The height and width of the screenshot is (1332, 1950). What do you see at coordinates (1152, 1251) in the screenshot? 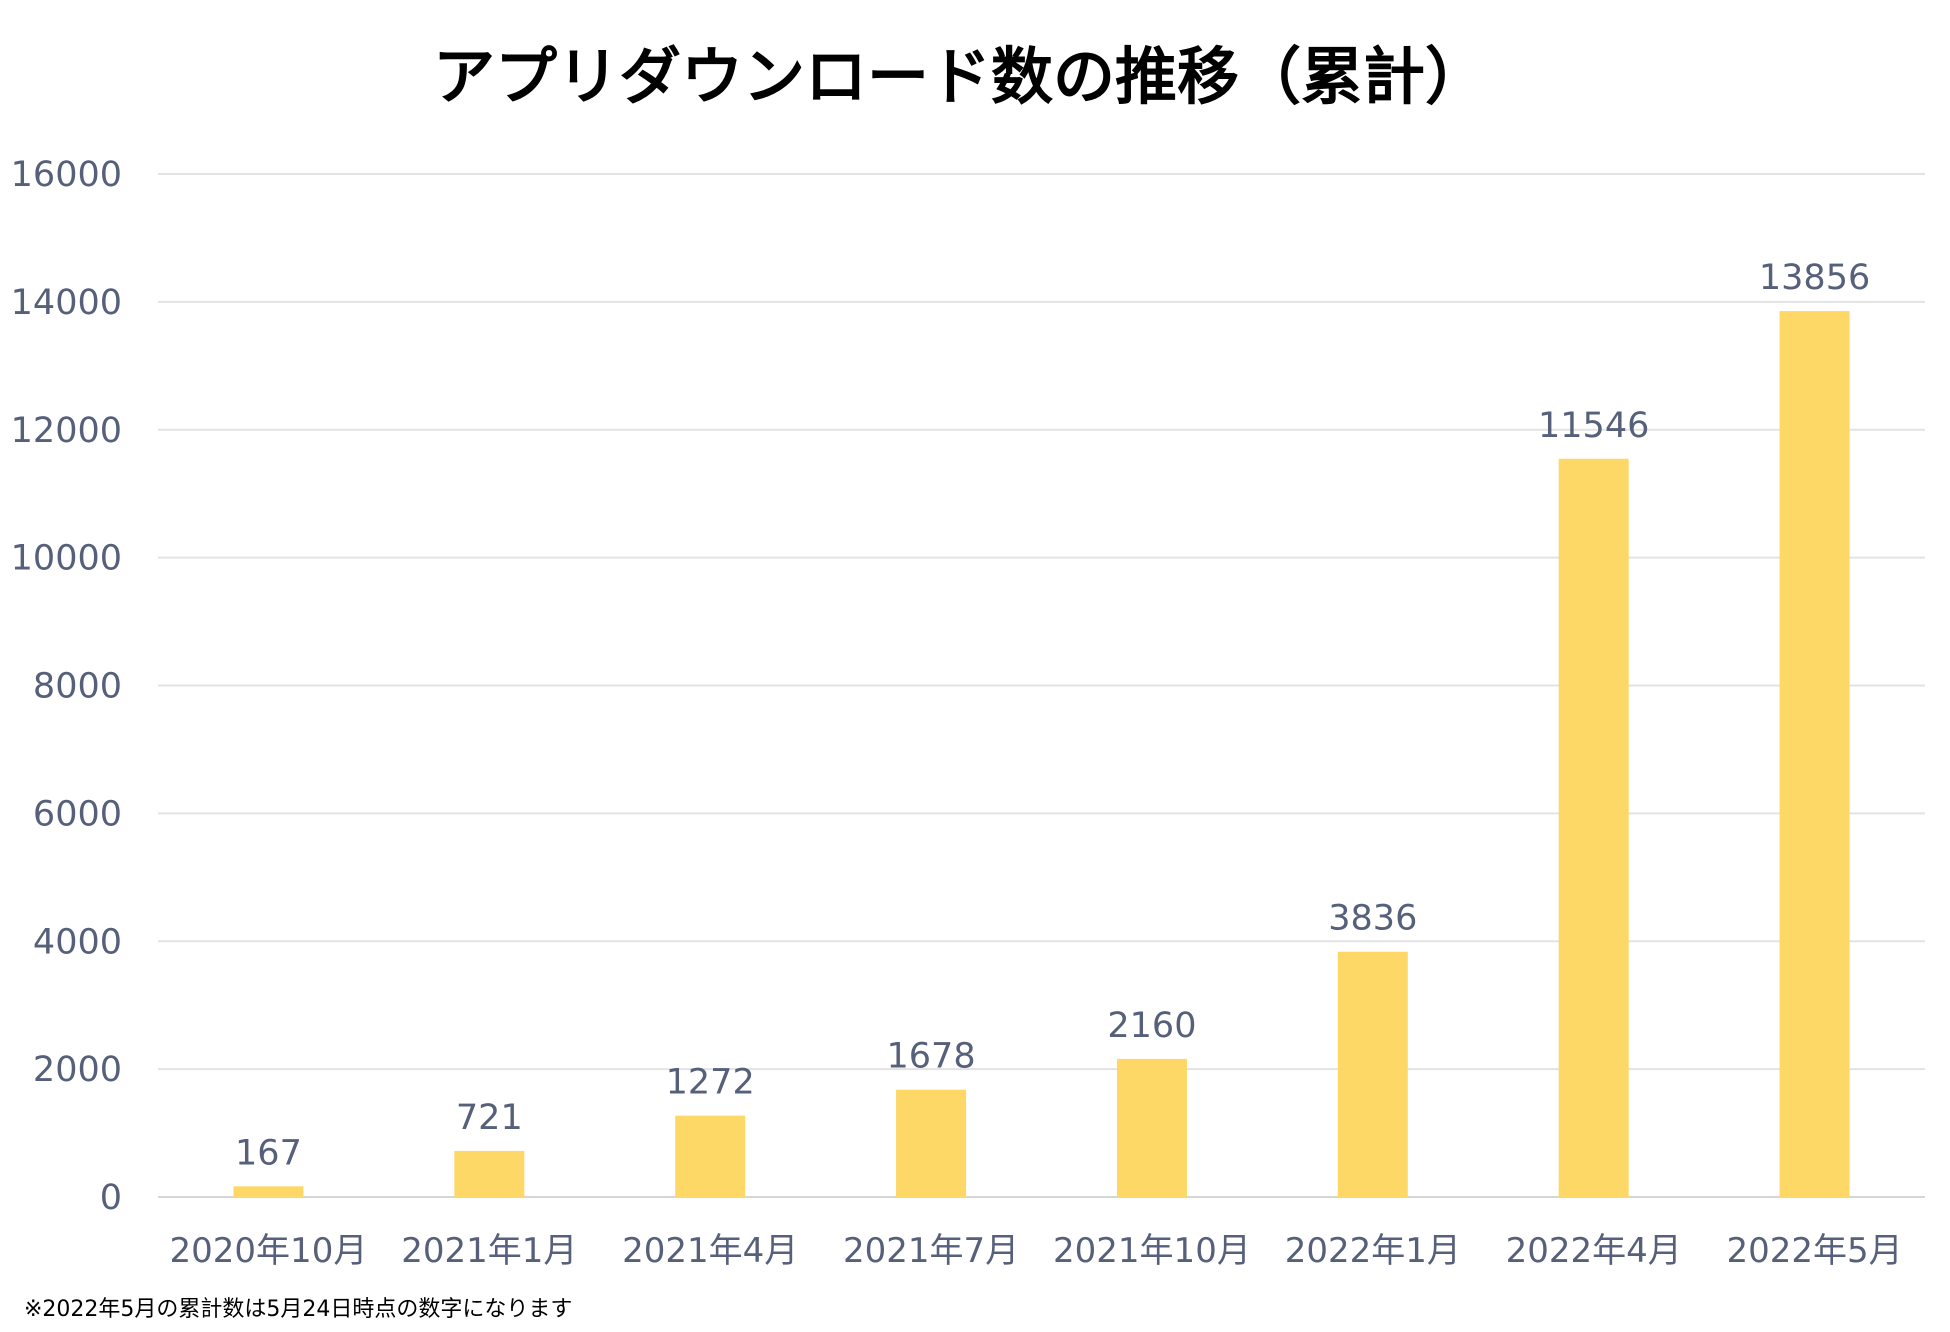
I see `x-category-label: 2021年10月` at bounding box center [1152, 1251].